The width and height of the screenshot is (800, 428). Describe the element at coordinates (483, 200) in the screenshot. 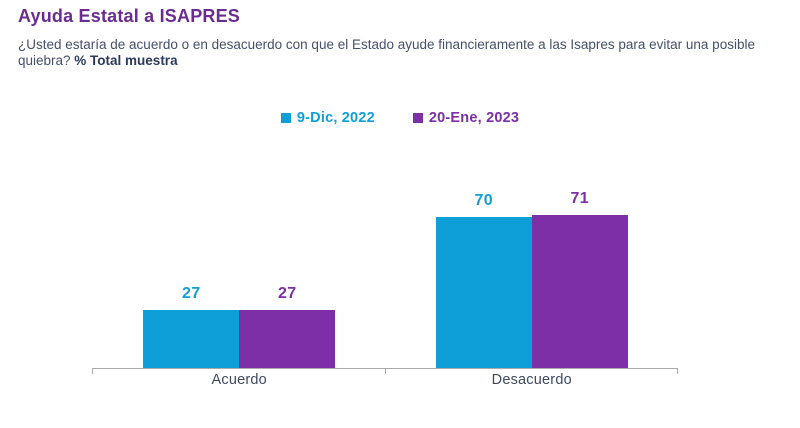

I see `bar-value-label: 70` at that location.